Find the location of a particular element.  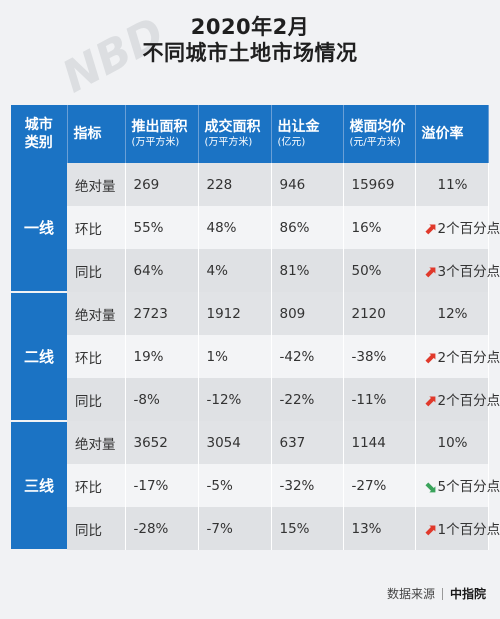

premium-cell: 11% is located at coordinates (452, 184).